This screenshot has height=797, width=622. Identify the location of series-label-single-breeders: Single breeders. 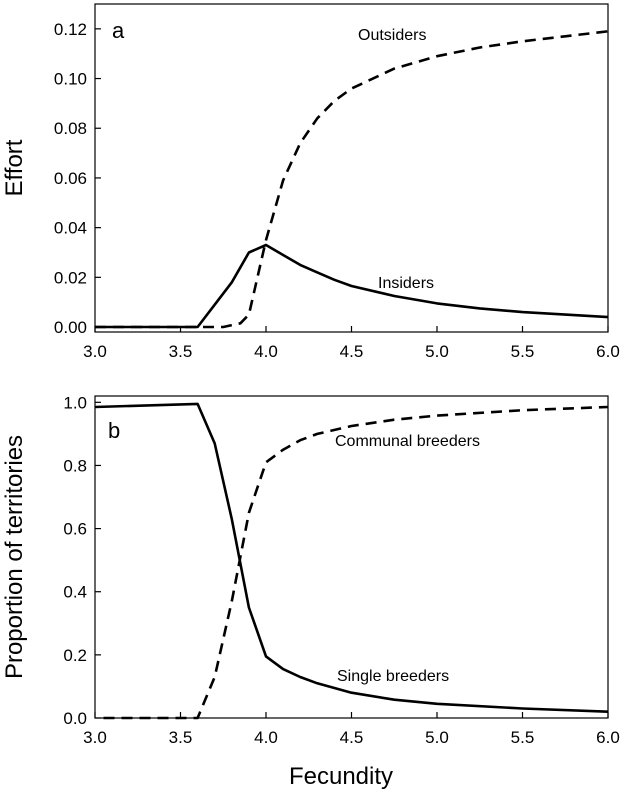
(393, 676).